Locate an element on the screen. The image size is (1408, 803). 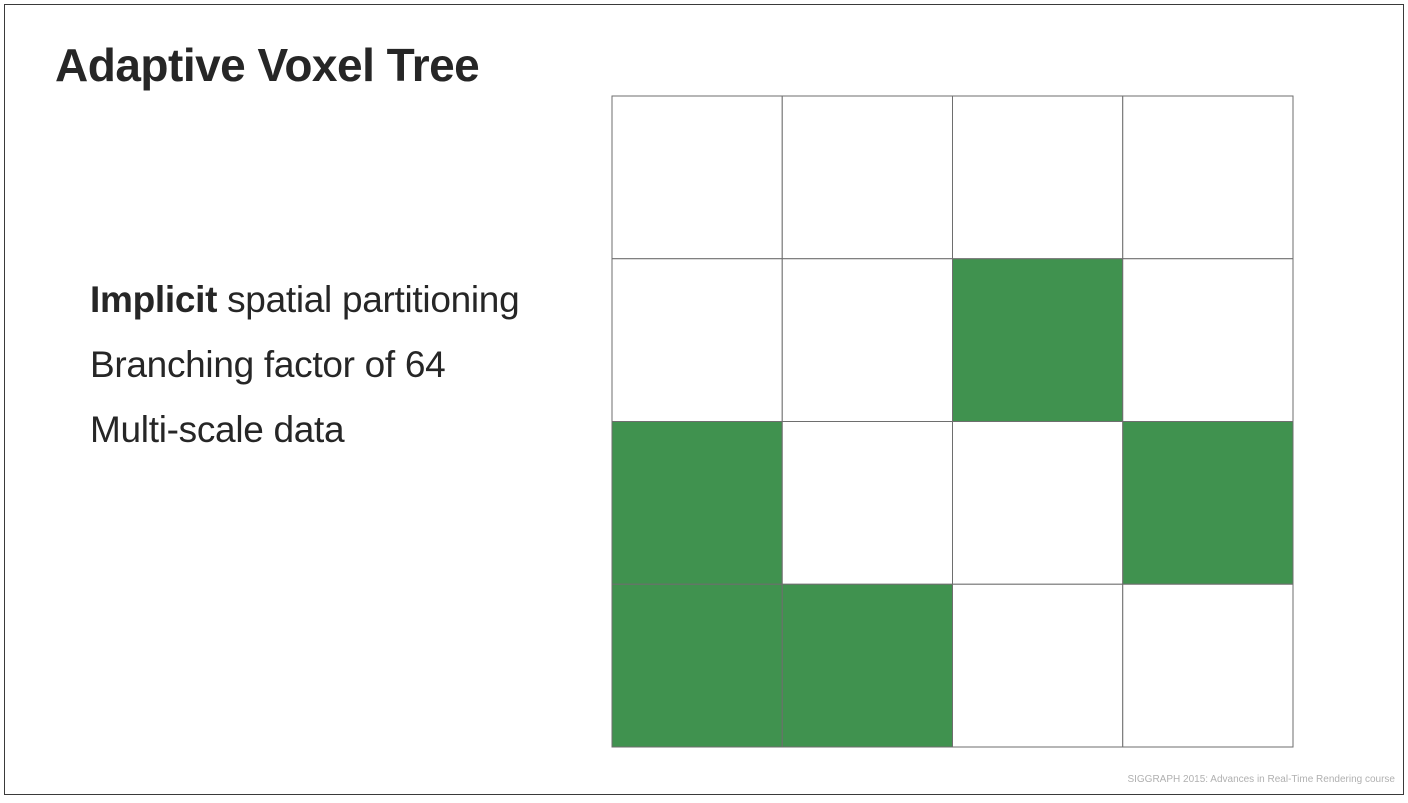
bullet-item: Branching factor of 64 is located at coordinates (304, 372).